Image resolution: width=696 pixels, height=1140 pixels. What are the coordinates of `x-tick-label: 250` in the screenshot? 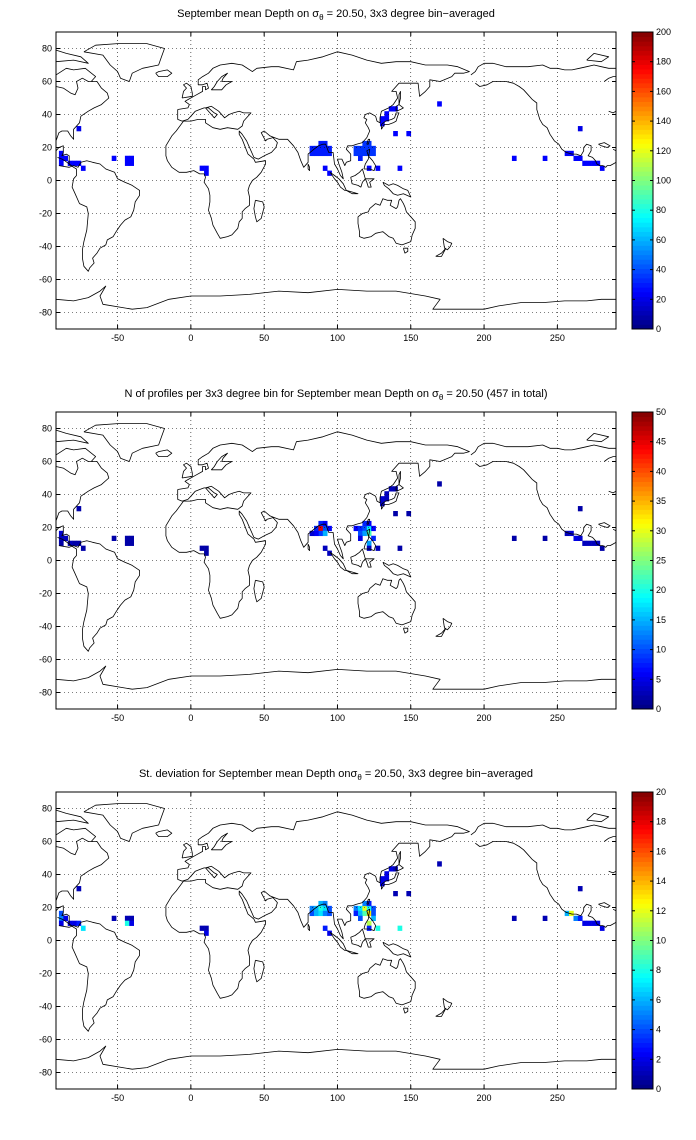 It's located at (557, 338).